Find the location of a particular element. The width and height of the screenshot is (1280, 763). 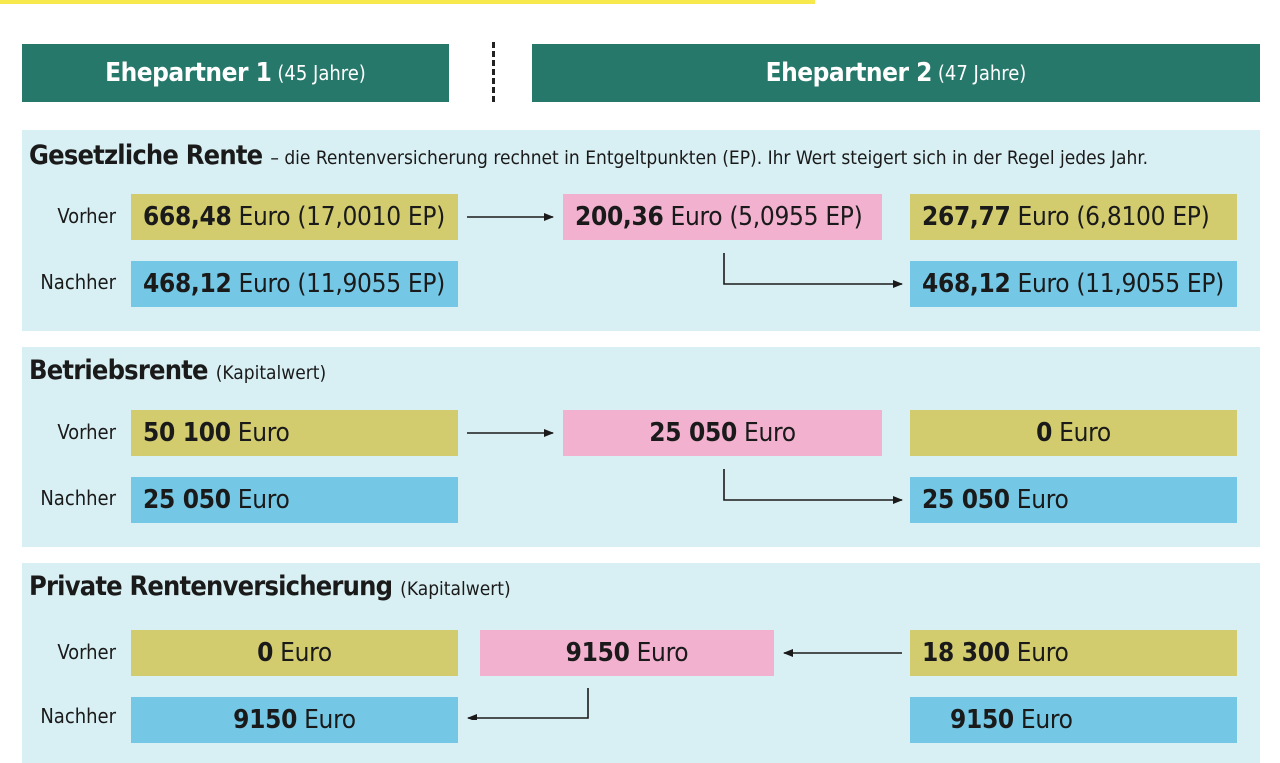

section-title-row: Betriebsrente (Kapitalwert) is located at coordinates (177, 370).